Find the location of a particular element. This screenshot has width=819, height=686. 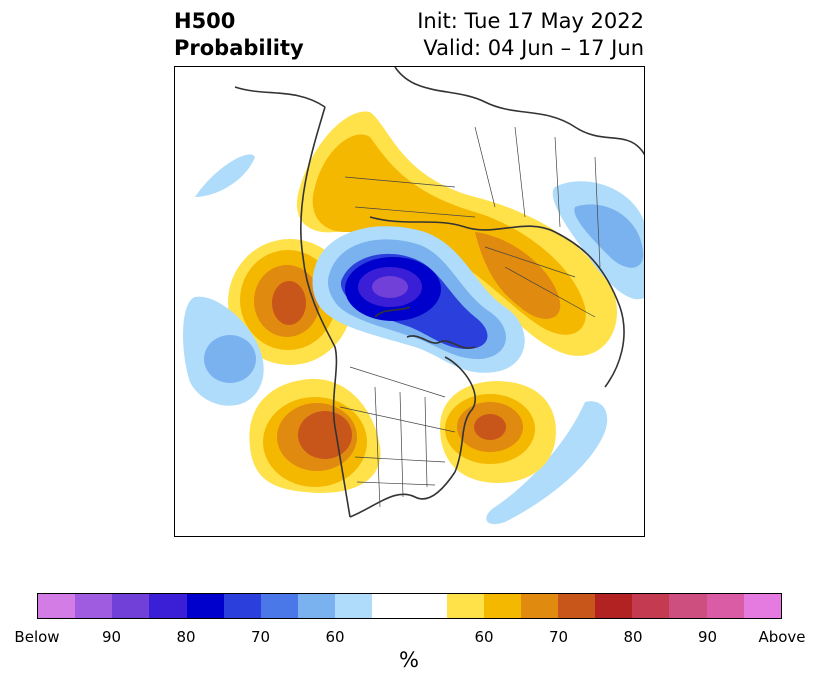

colorbar-tick-label: Above is located at coordinates (782, 637).